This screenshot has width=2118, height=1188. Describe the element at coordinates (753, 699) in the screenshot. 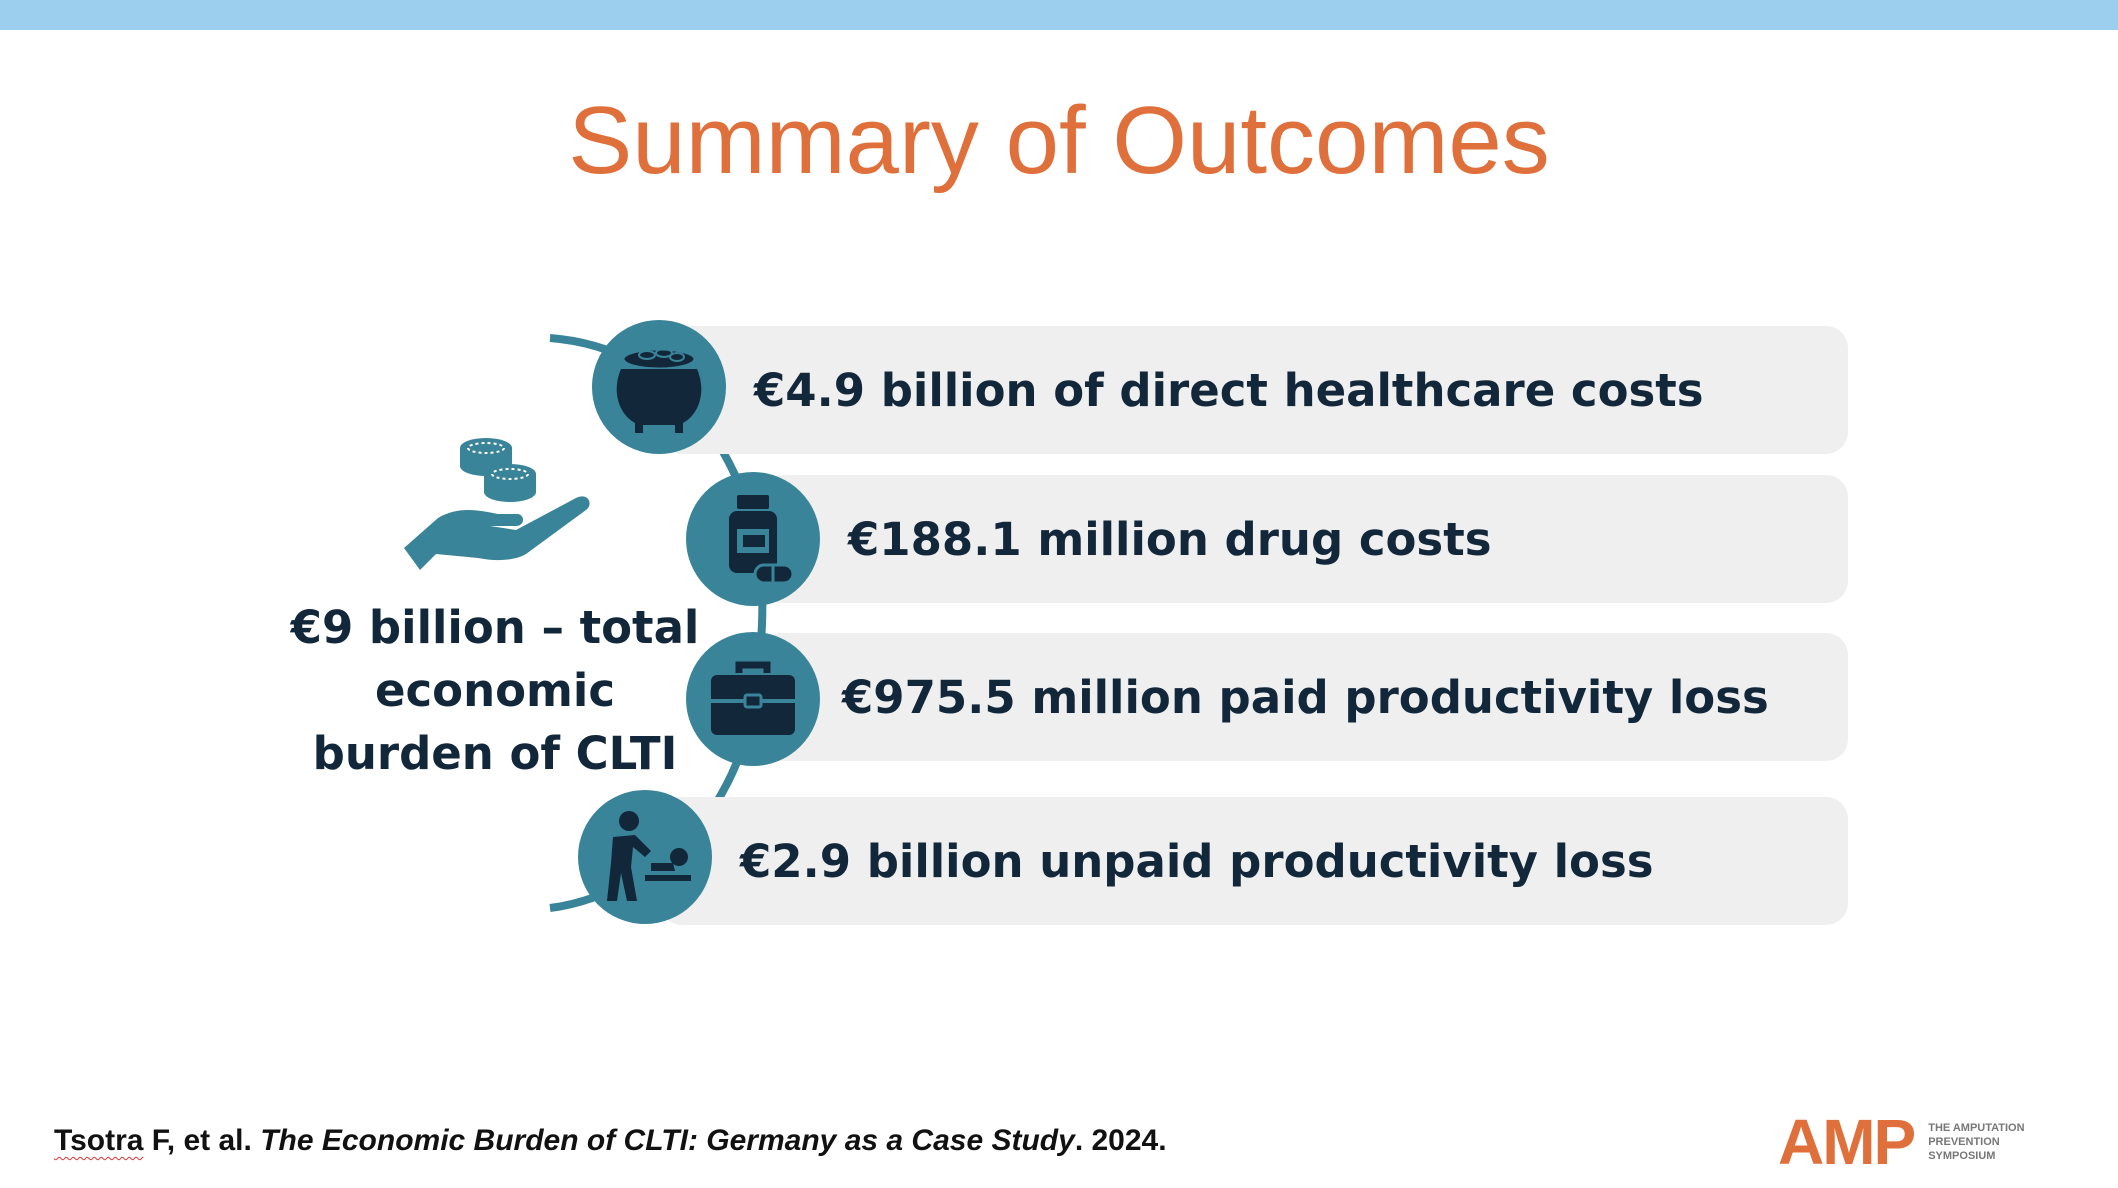

I see `briefcase-icon` at that location.